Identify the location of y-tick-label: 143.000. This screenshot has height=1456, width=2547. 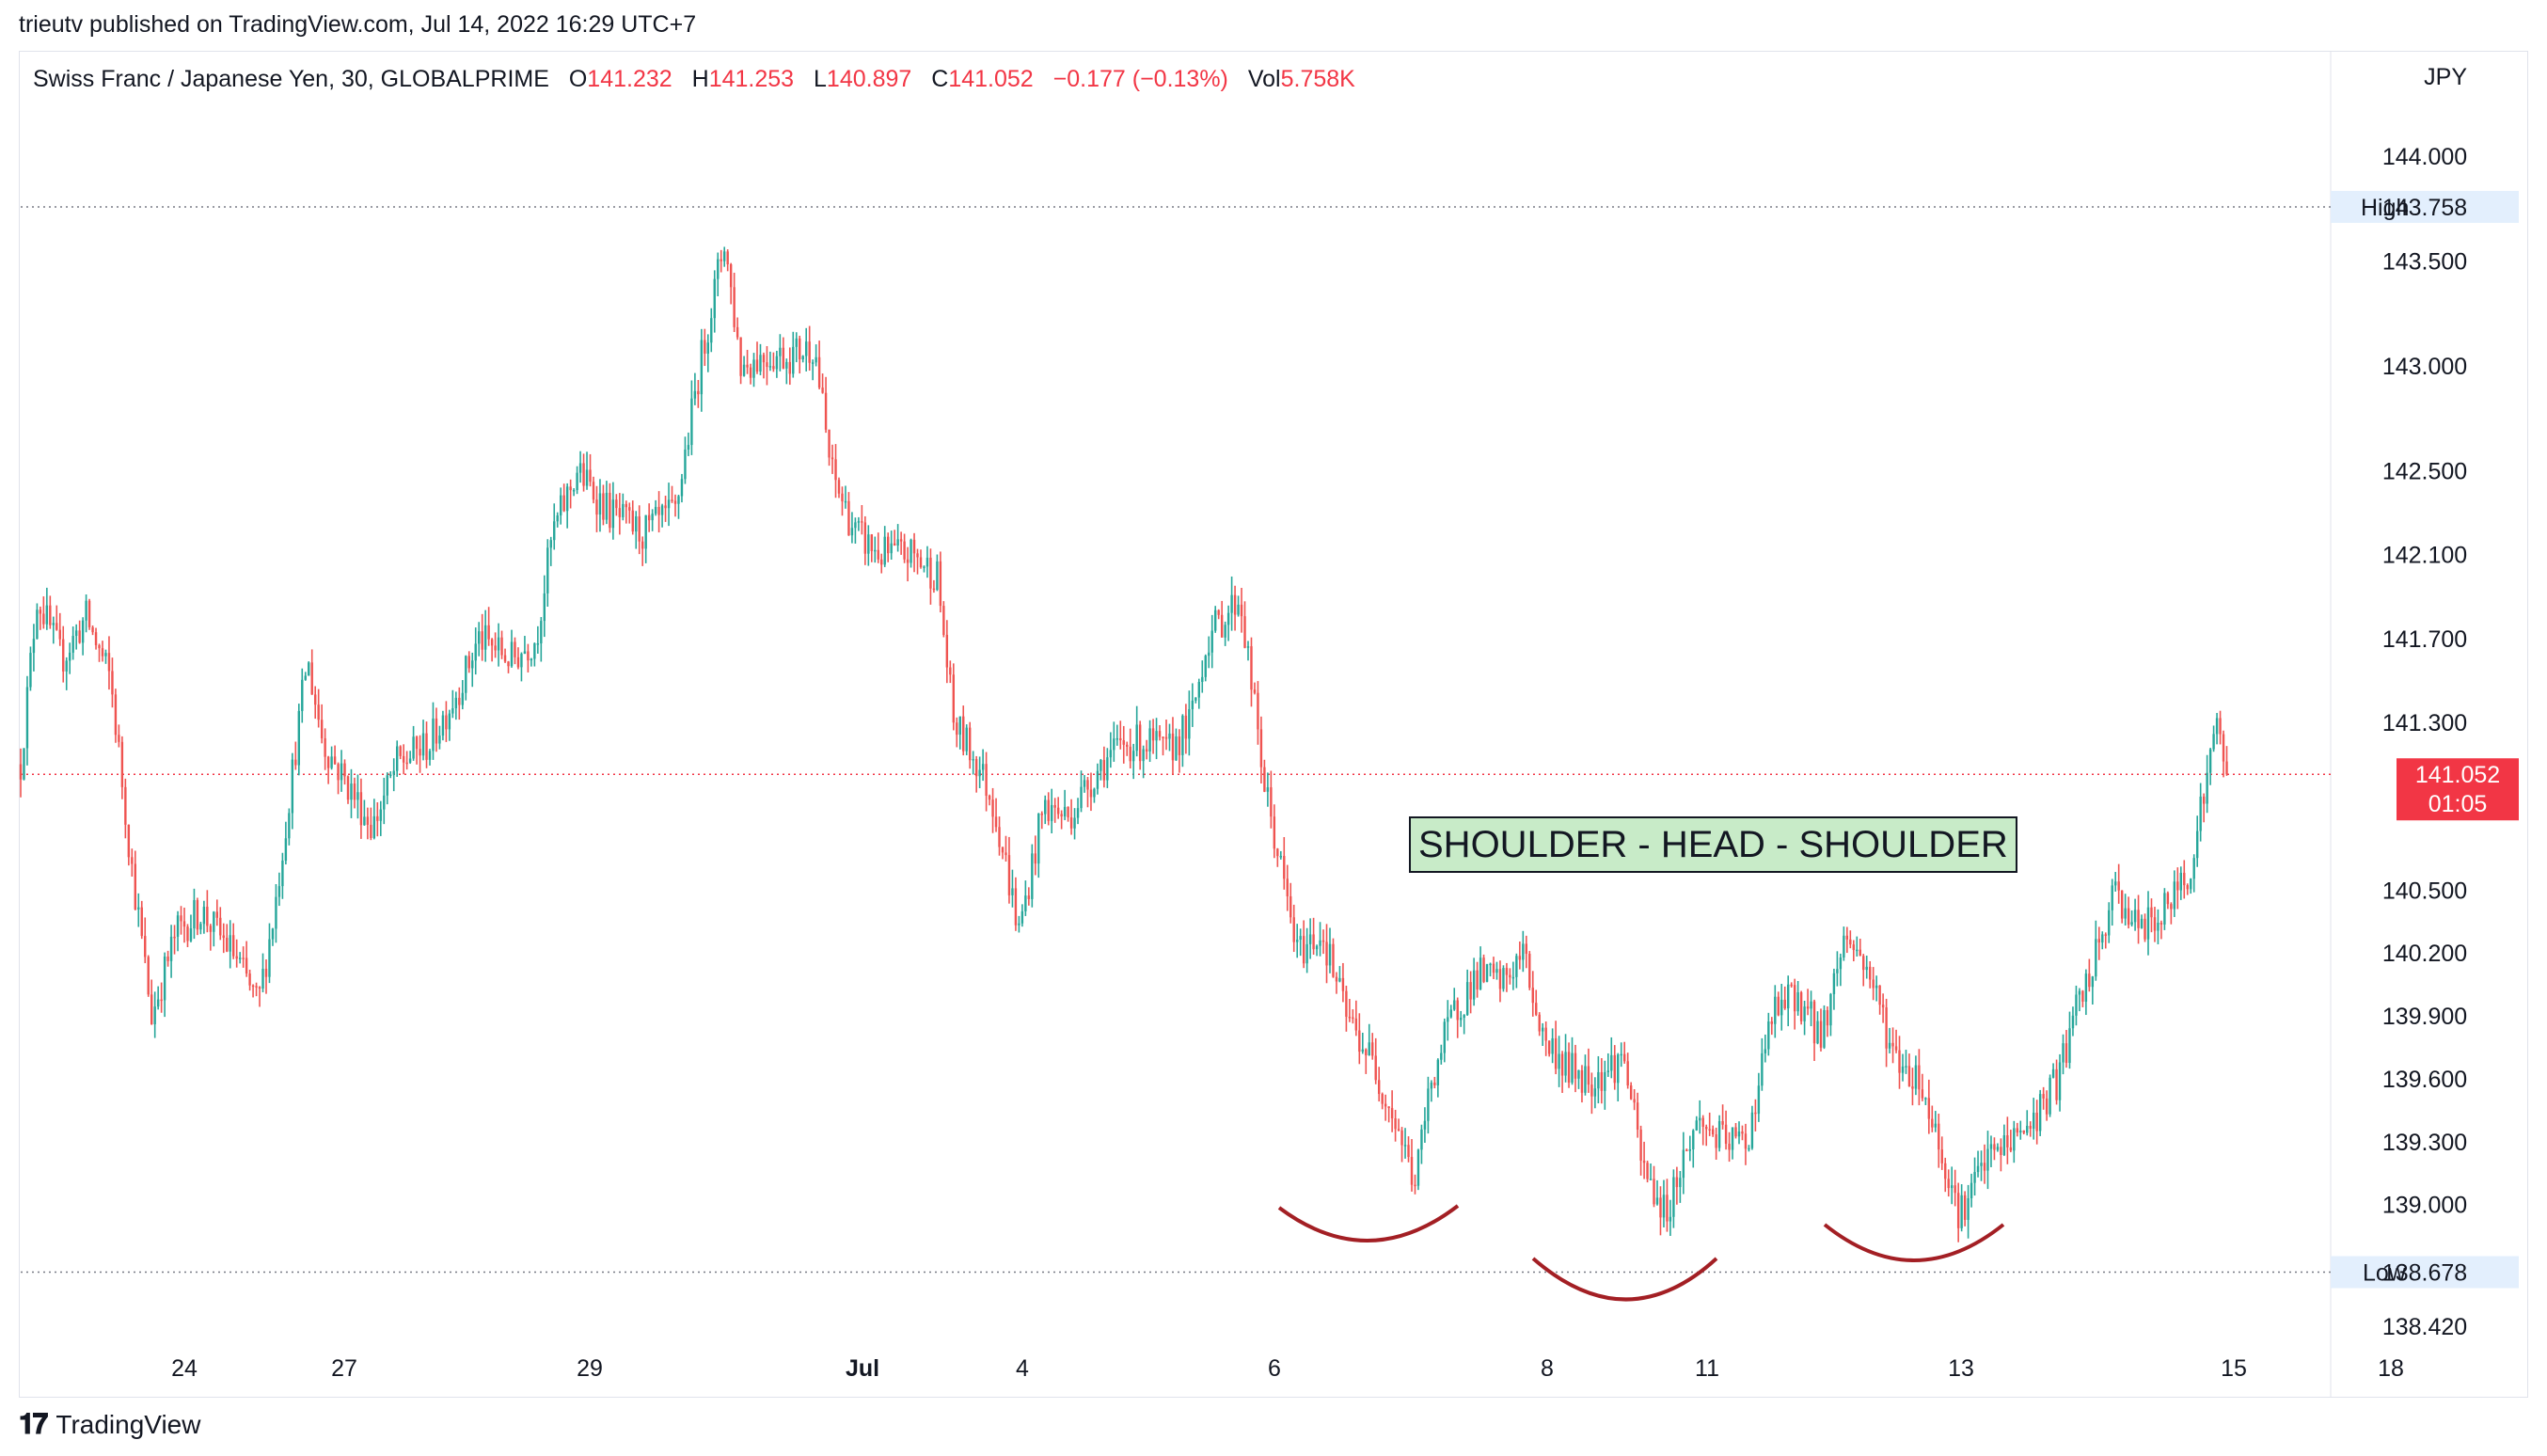
(2425, 367).